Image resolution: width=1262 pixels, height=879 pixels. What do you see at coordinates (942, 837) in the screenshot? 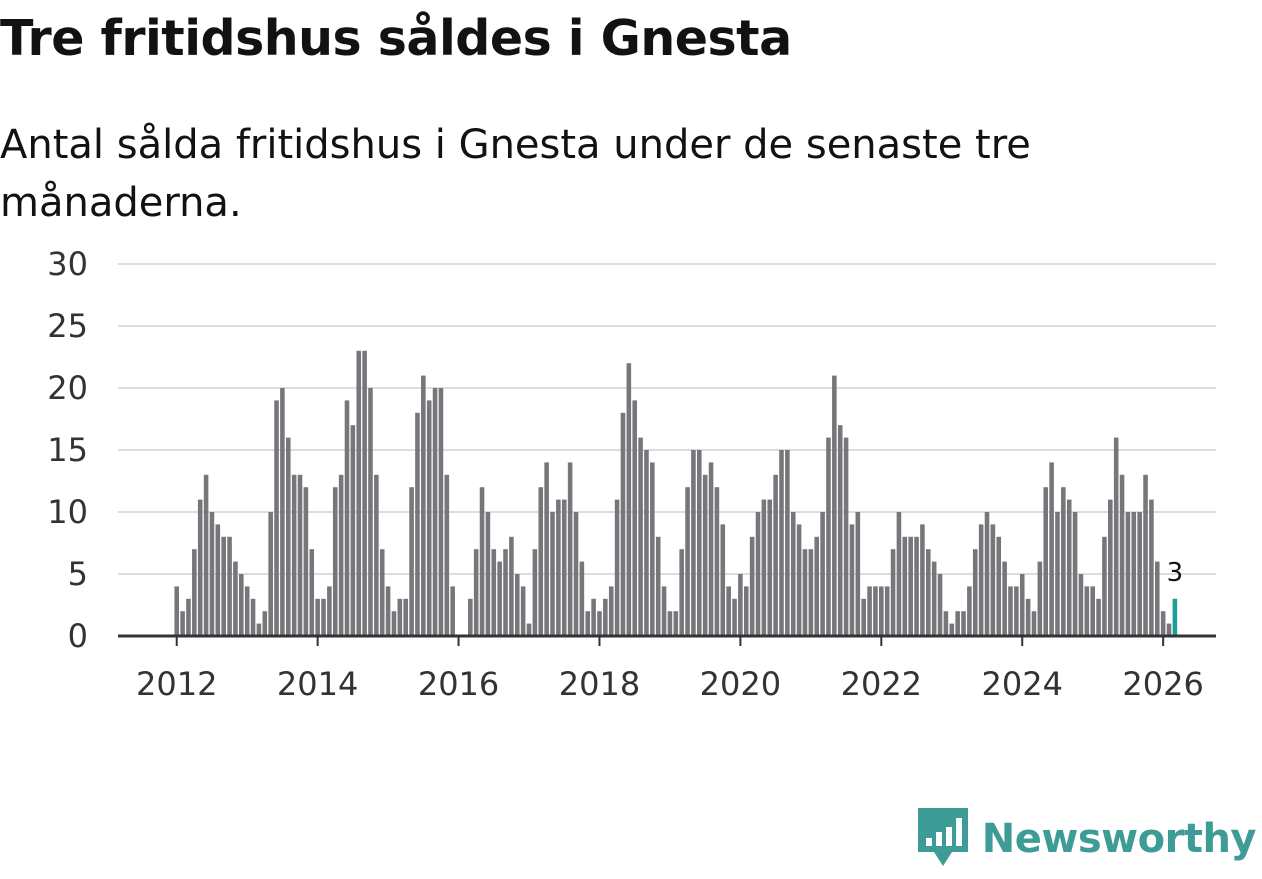
I see `newsworthy-logo-icon` at bounding box center [942, 837].